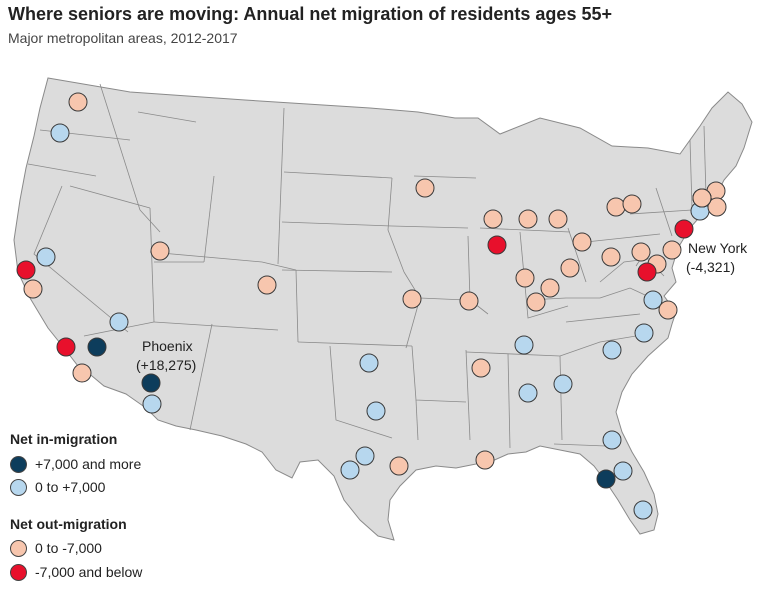 Image resolution: width=780 pixels, height=592 pixels. Describe the element at coordinates (717, 257) in the screenshot. I see `newyork-callout: New York (-4,321)` at that location.